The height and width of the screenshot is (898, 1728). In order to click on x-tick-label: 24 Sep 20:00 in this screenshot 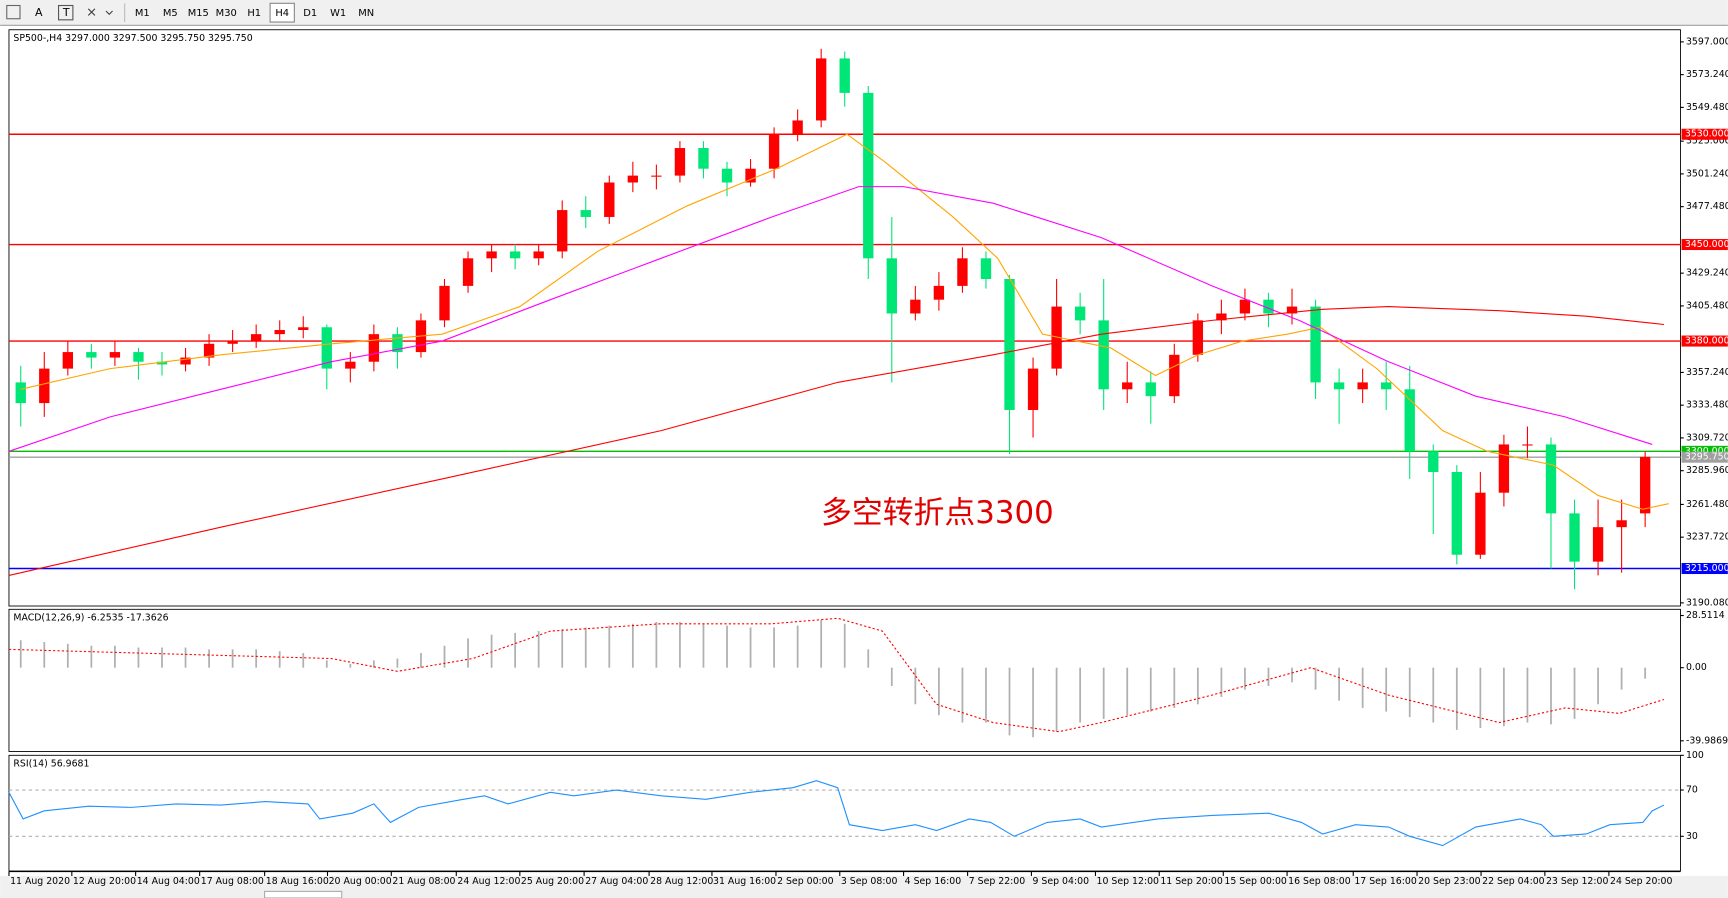, I will do `click(1641, 881)`.